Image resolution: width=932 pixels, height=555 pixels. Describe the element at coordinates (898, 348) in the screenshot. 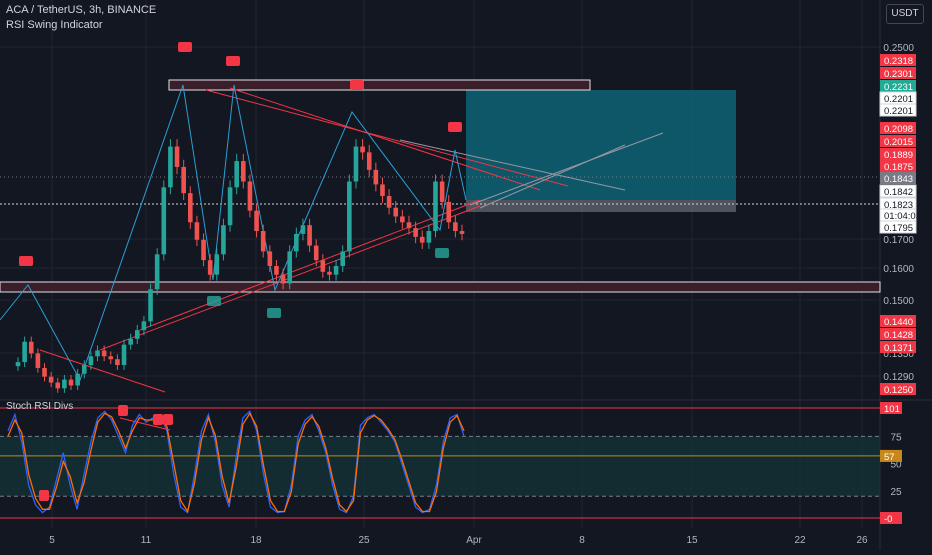

I see `price-tag-label: 0.1371` at that location.